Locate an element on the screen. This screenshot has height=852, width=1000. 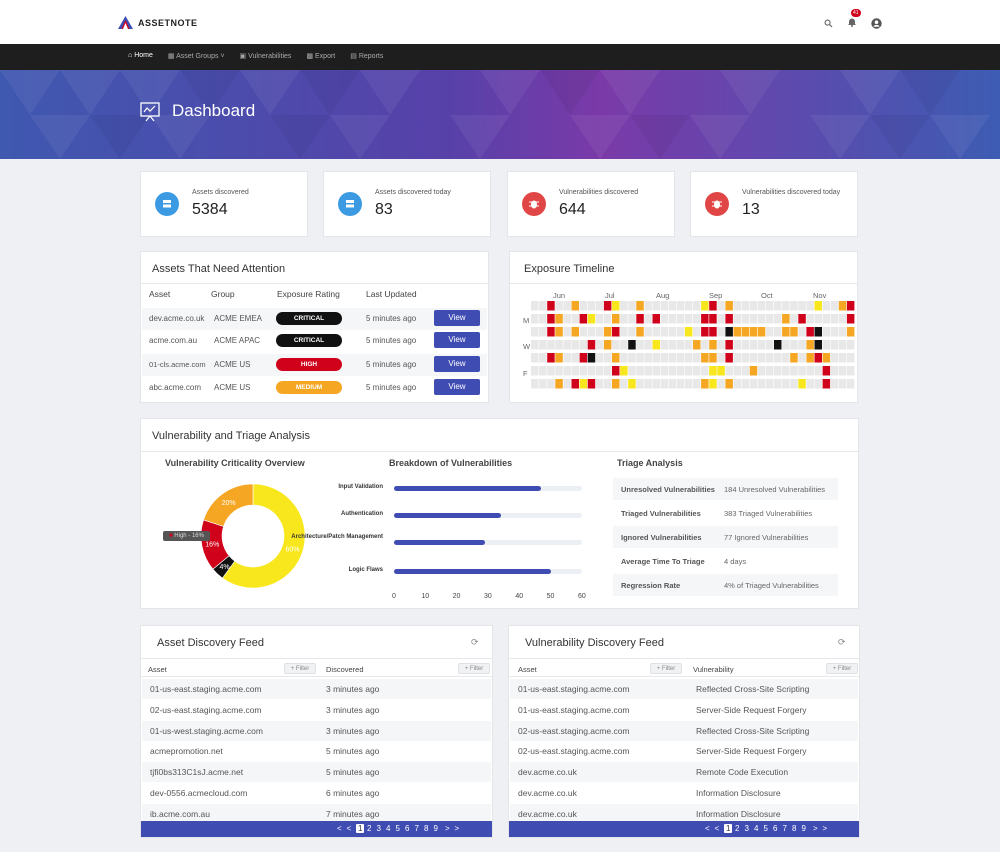
feed-row: ib.acme.com.au 7 minutes ago is located at coordinates (316, 813).